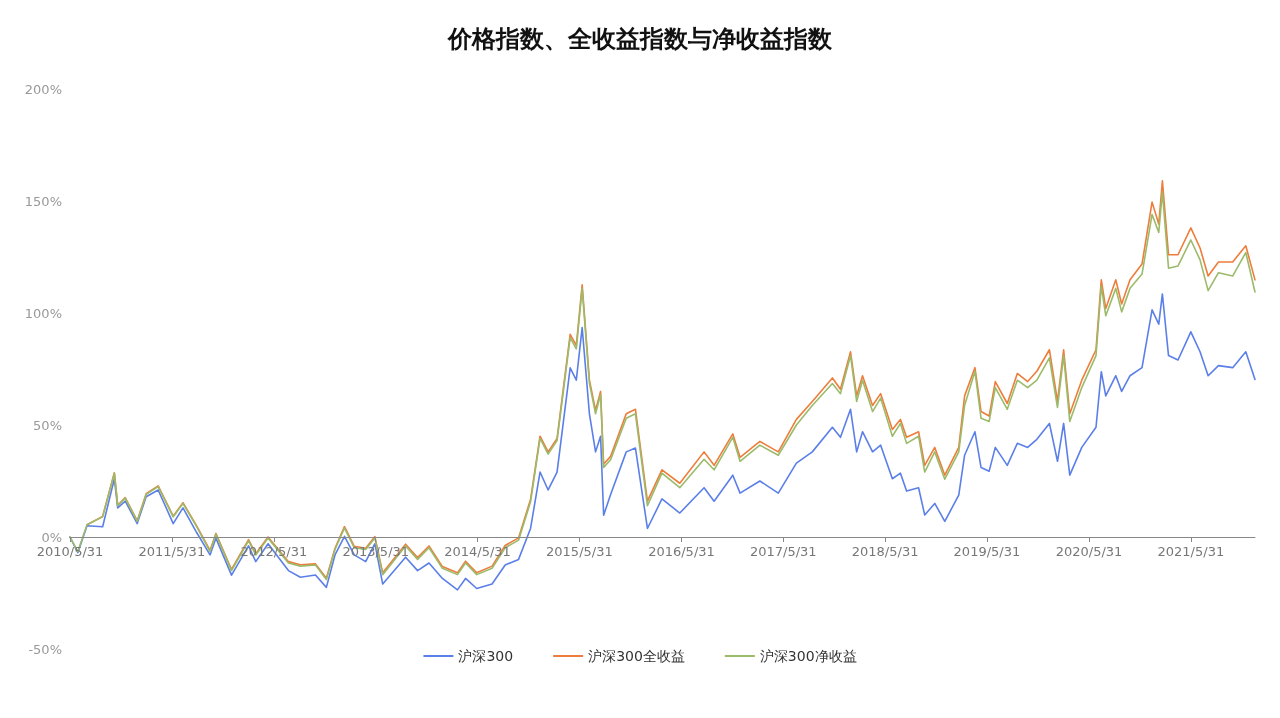 The width and height of the screenshot is (1280, 718). What do you see at coordinates (808, 656) in the screenshot?
I see `legend-label: 沪深300净收益` at bounding box center [808, 656].